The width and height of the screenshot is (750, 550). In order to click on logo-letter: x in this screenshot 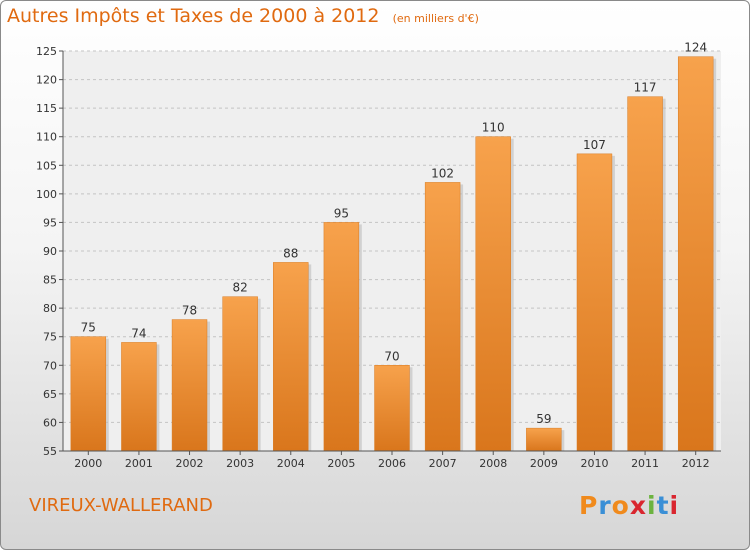, I will do `click(638, 505)`.